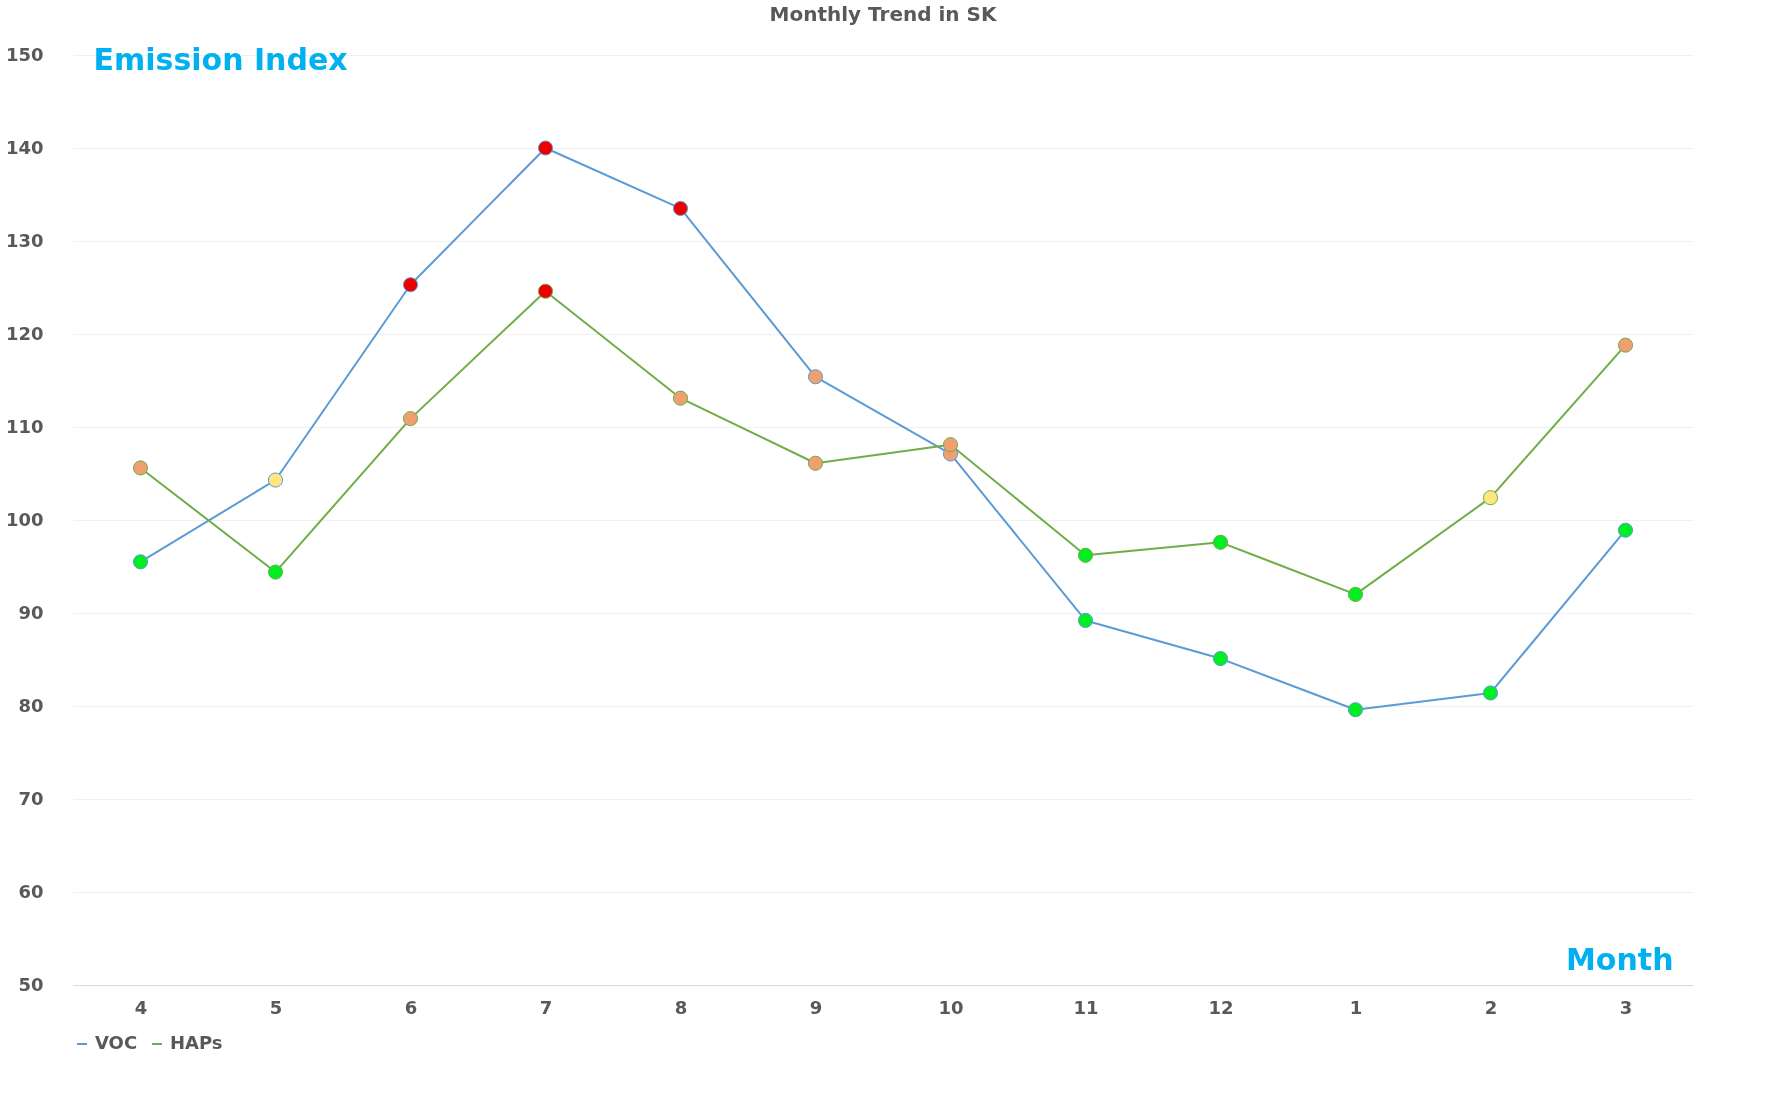 This screenshot has height=1103, width=1769. Describe the element at coordinates (816, 1007) in the screenshot. I see `x-tick-label: 9` at that location.